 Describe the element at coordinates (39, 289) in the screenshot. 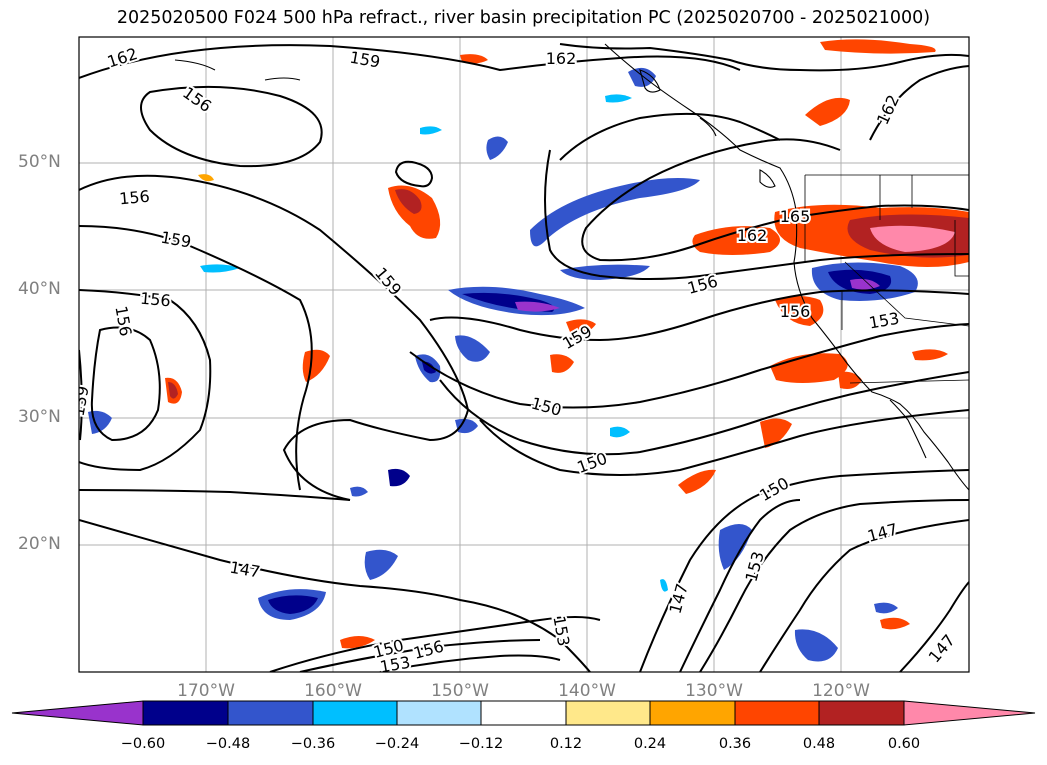

I see `lat-label-40n: 40°N` at that location.